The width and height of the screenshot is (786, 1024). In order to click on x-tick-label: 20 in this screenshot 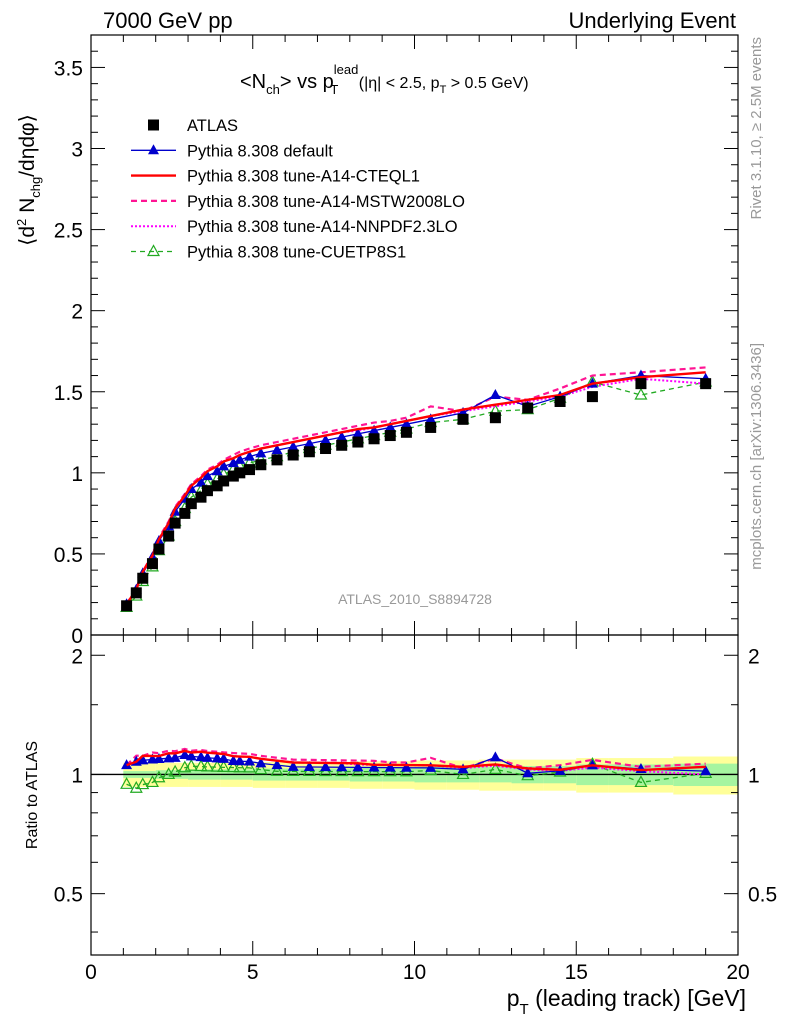, I will do `click(737, 972)`.